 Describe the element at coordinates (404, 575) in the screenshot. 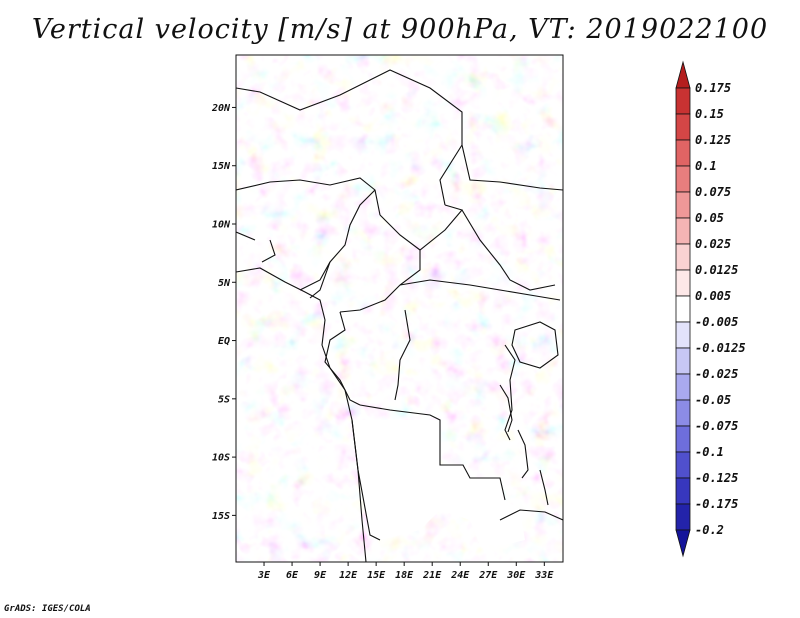

I see `lon-label: 18E` at that location.